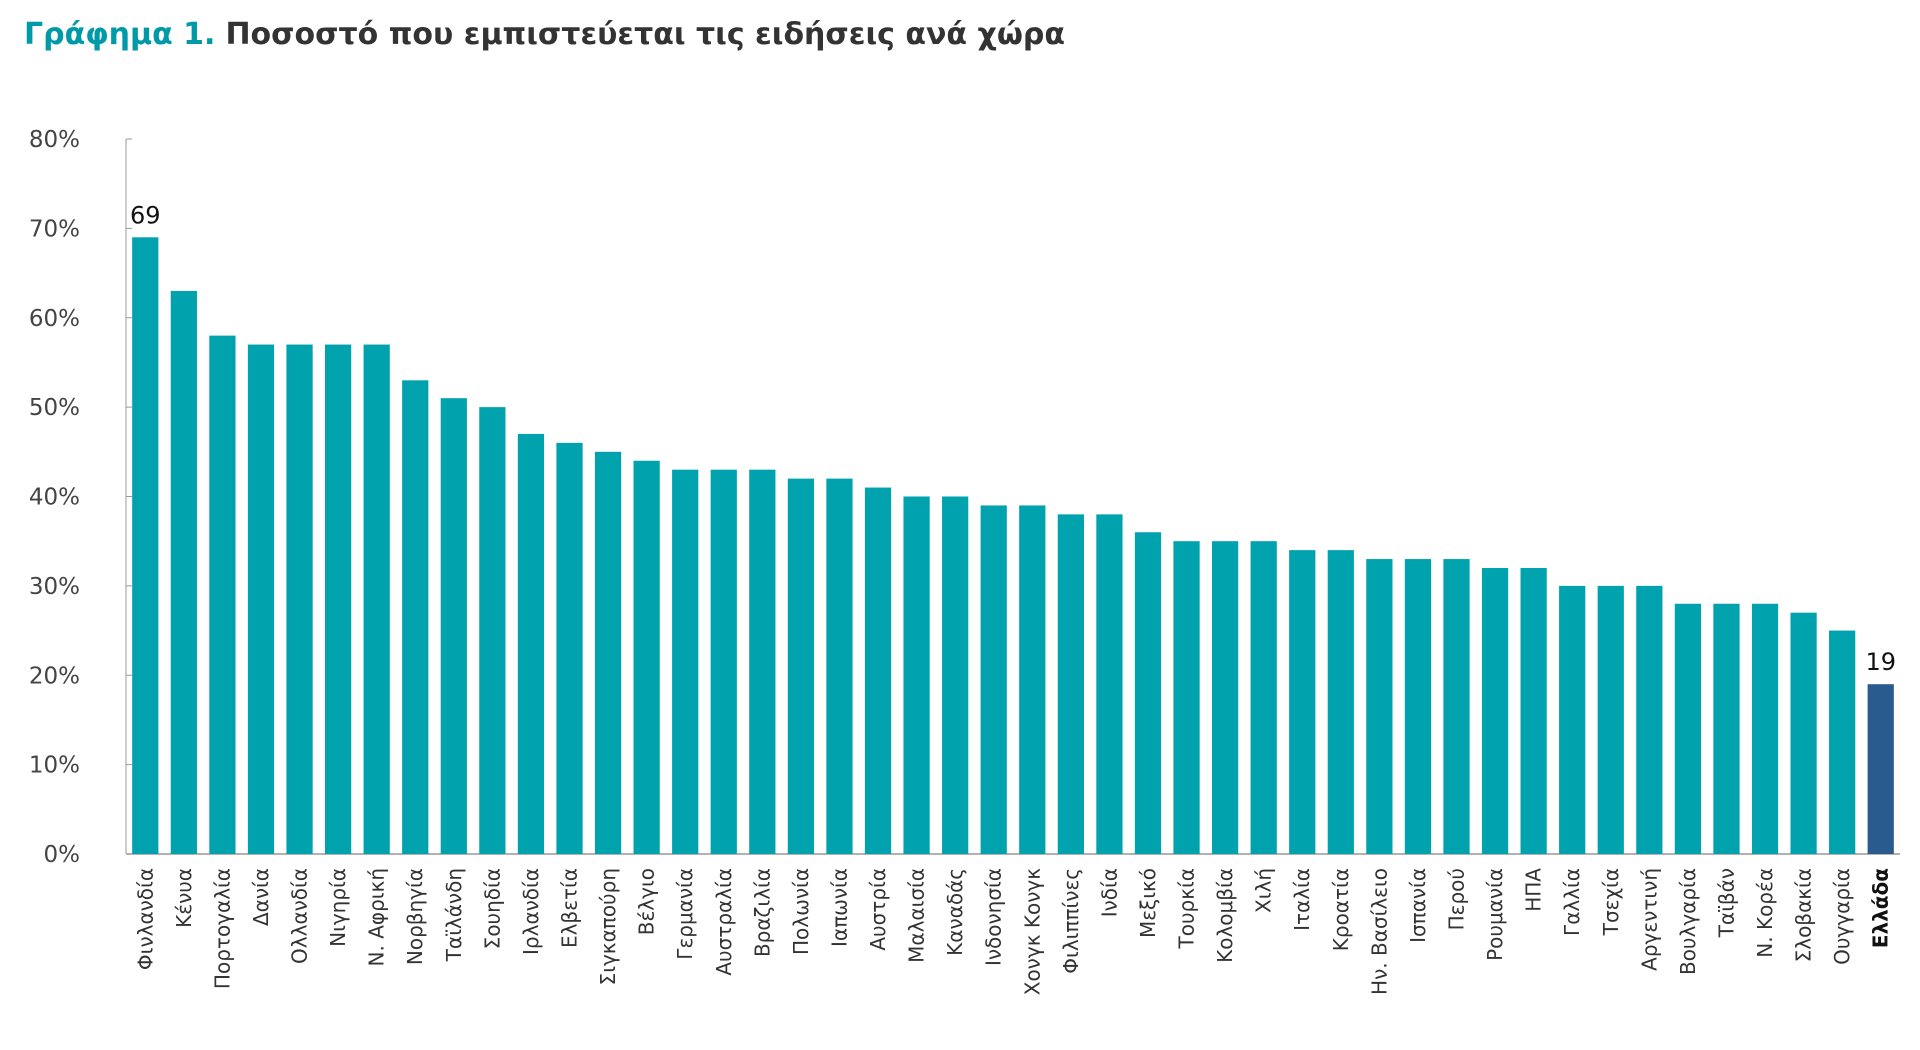 Image resolution: width=1920 pixels, height=1050 pixels. Describe the element at coordinates (54, 229) in the screenshot. I see `y-tick-label: 70%` at that location.